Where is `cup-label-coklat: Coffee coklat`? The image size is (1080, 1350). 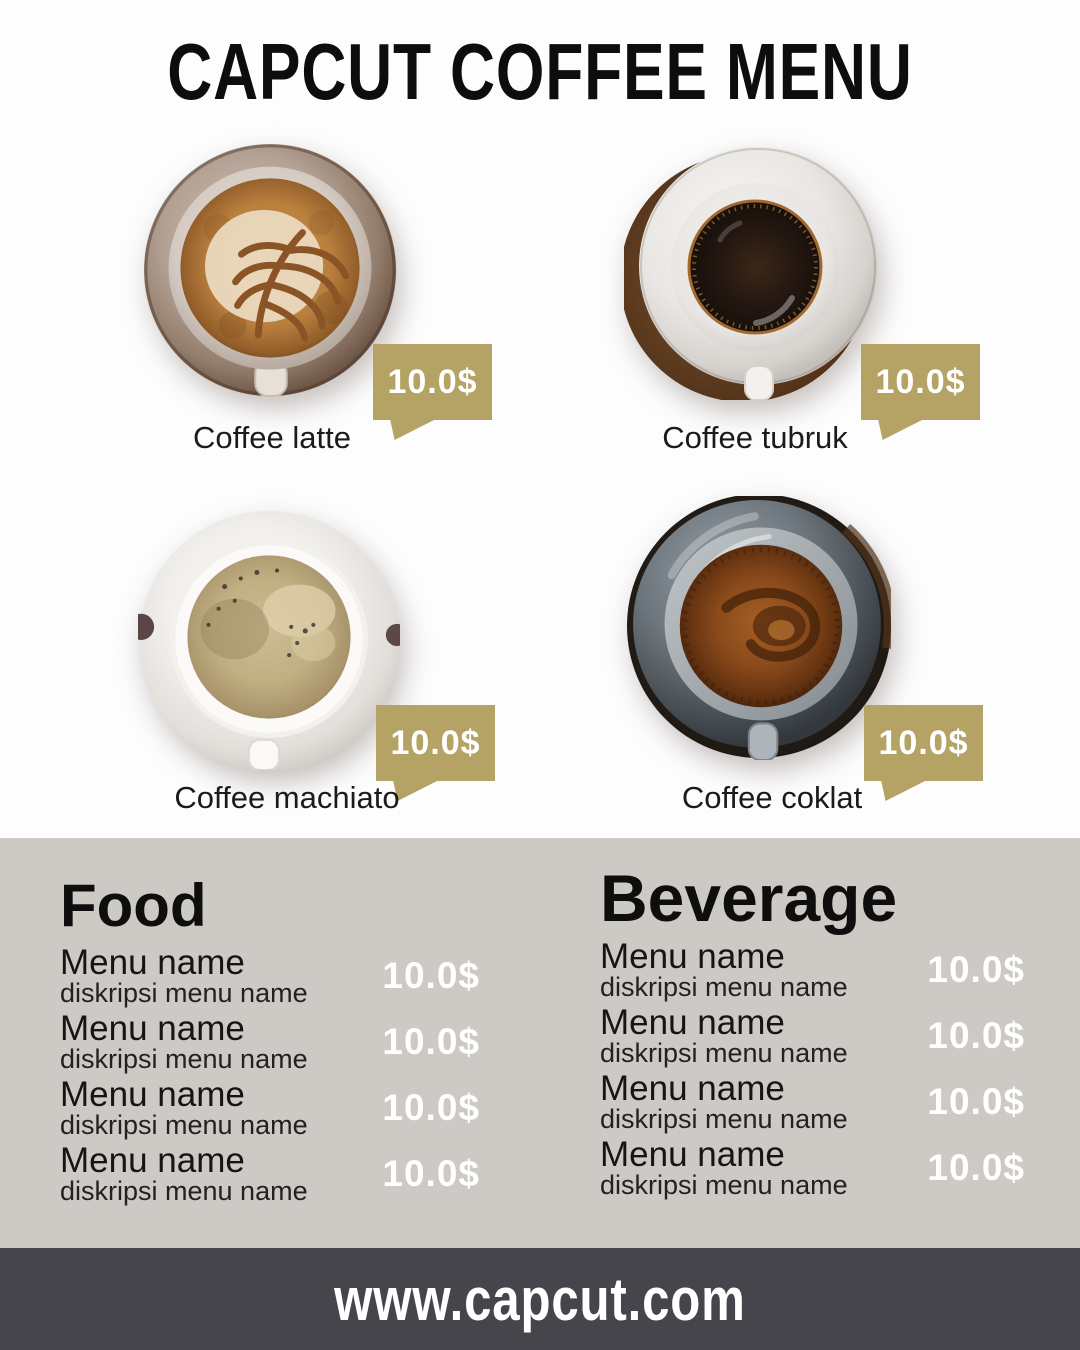 cup-label-coklat: Coffee coklat is located at coordinates (772, 797).